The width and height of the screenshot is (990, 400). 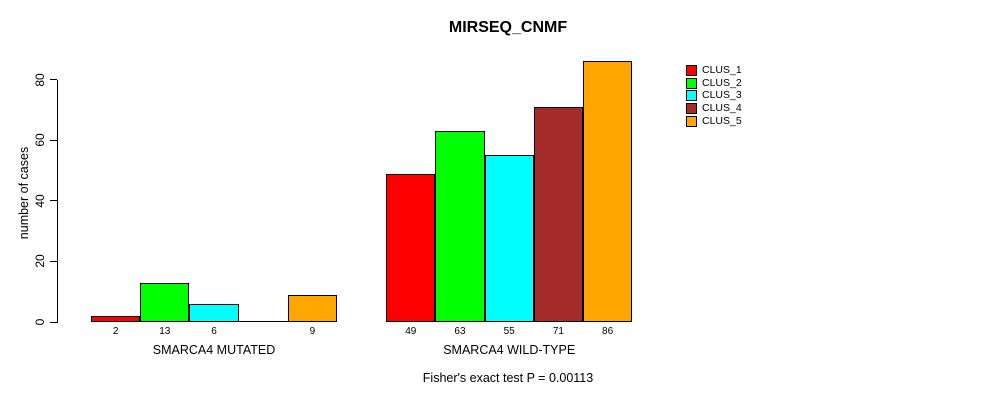 What do you see at coordinates (312, 331) in the screenshot?
I see `bar-clus-5-mutated-value: 9` at bounding box center [312, 331].